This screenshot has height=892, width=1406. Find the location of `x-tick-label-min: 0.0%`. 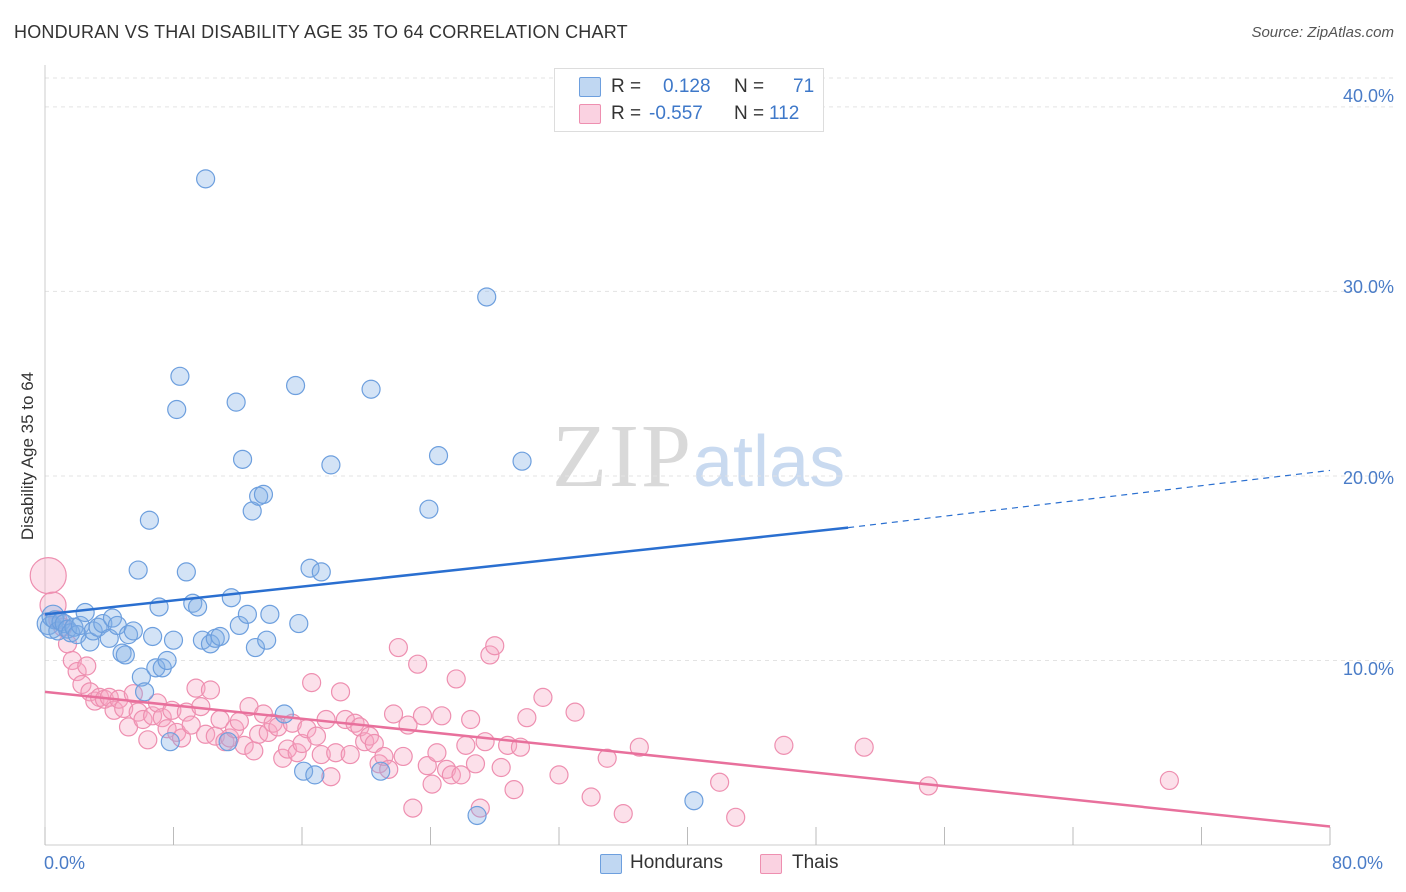

x-tick-label-min: 0.0% is located at coordinates (65, 863).